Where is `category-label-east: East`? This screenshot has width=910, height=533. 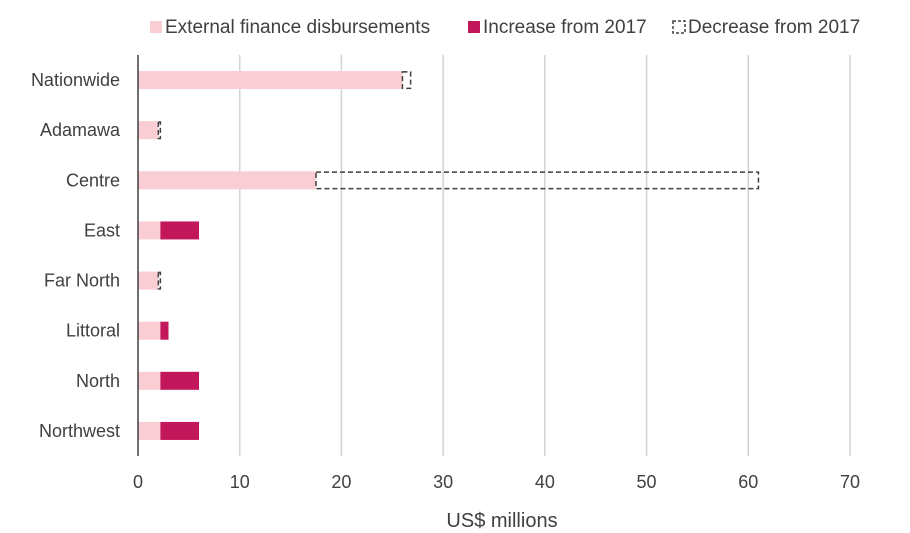 category-label-east: East is located at coordinates (102, 230).